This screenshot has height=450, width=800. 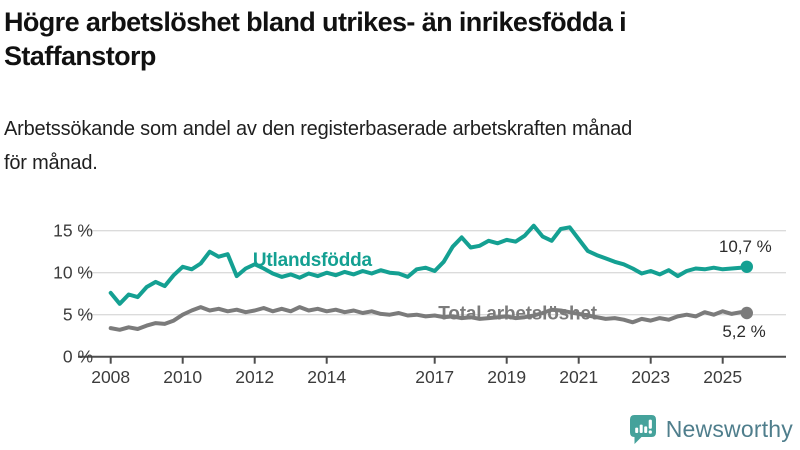 I want to click on x-tick-label: 2010, so click(x=182, y=377).